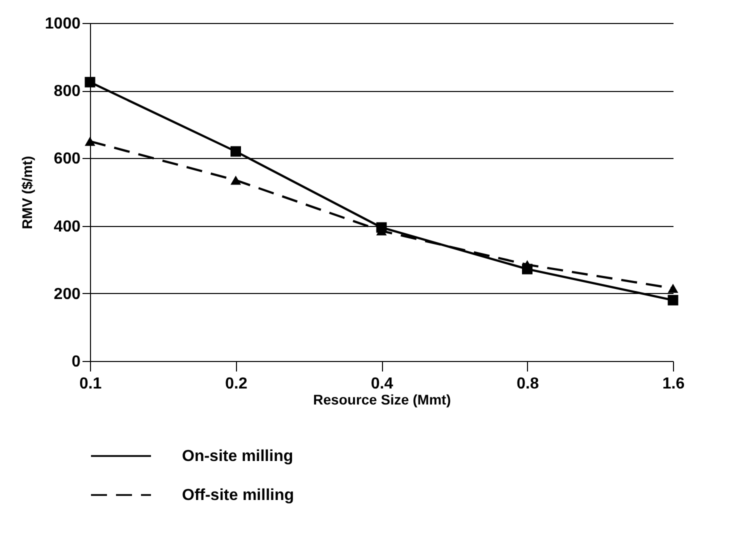 The image size is (730, 546). I want to click on x-tick-label: 0.2, so click(236, 384).